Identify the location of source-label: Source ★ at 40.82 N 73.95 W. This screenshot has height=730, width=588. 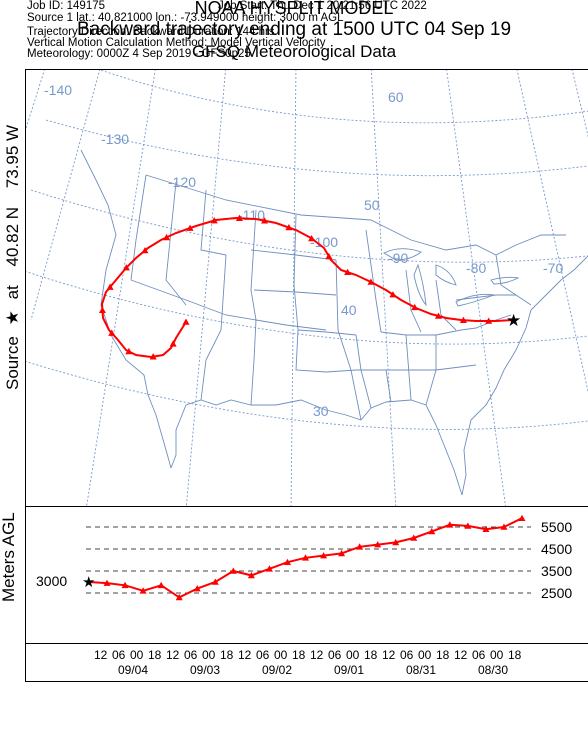
(13, 257).